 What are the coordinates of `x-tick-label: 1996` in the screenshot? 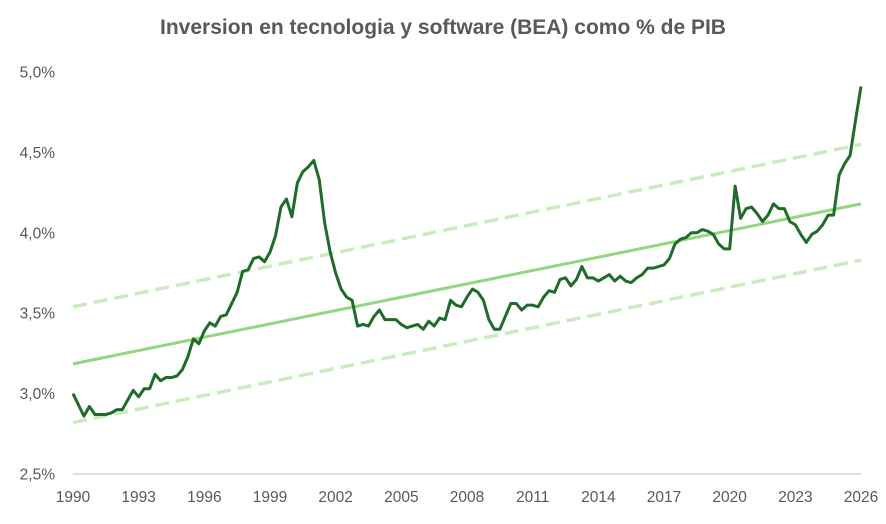 It's located at (204, 497).